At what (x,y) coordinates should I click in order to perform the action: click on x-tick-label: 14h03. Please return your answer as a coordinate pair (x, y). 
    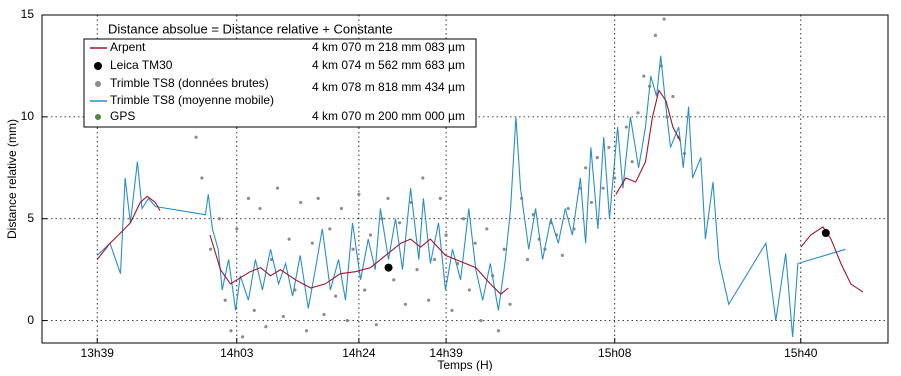
    Looking at the image, I should click on (237, 353).